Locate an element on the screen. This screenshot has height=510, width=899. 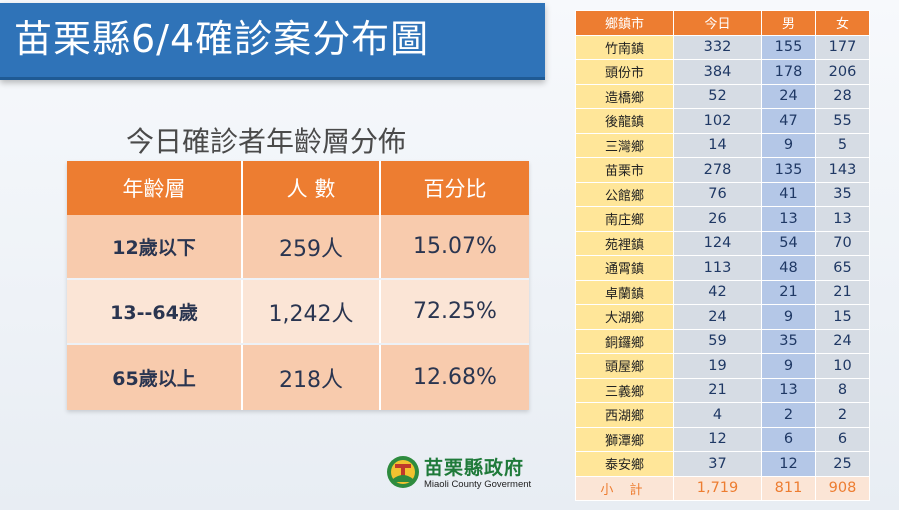
female-cell: 35 is located at coordinates (842, 194).